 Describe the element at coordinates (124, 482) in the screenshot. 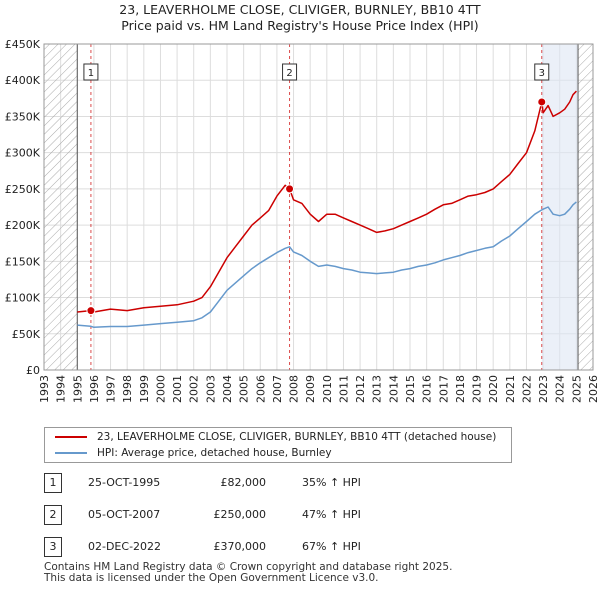

I see `transaction-date: 25-OCT-1995` at that location.